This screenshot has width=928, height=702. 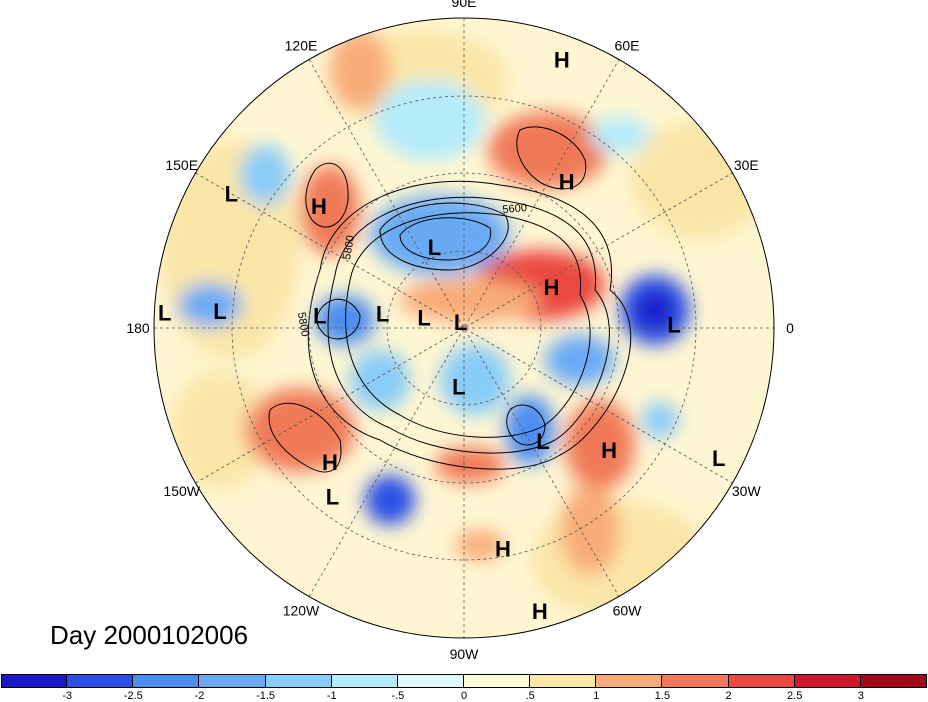 What do you see at coordinates (301, 46) in the screenshot?
I see `longitude-label: 120E` at bounding box center [301, 46].